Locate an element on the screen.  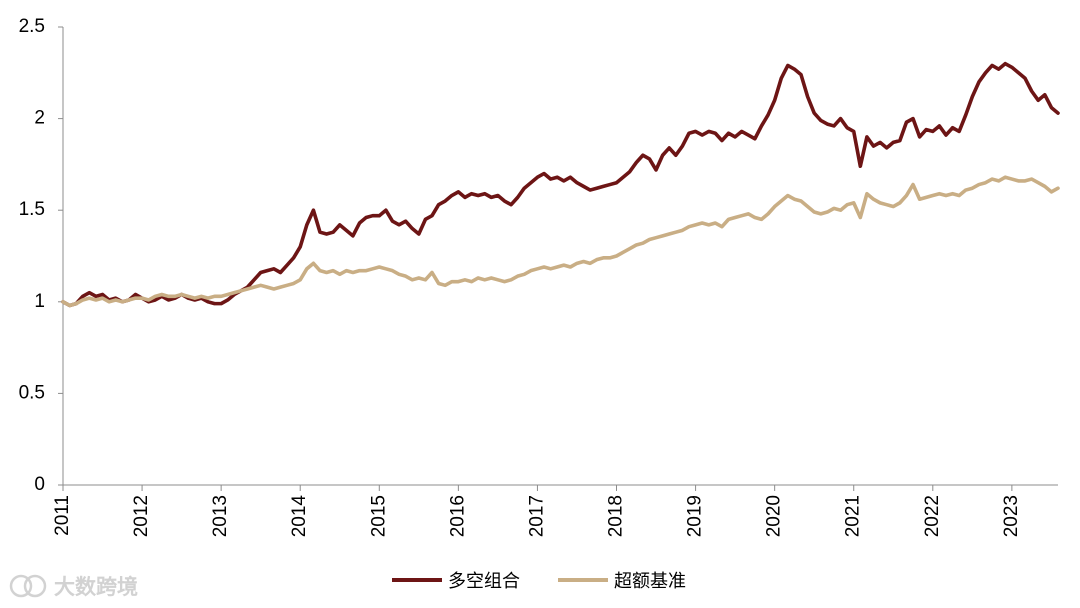
watermark: 大数跨境 is located at coordinates (73, 586).